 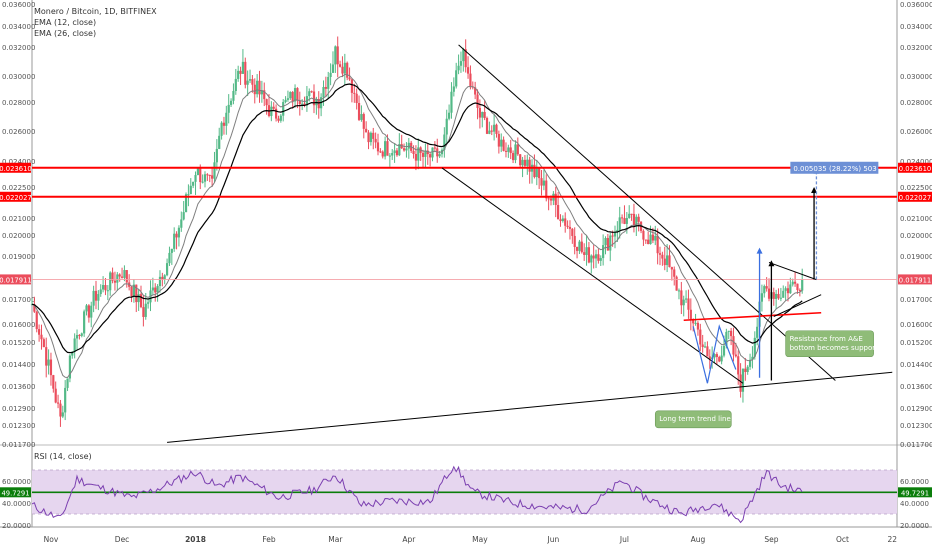 What do you see at coordinates (916, 236) in the screenshot?
I see `y-tick-label-right: 0.020000` at bounding box center [916, 236].